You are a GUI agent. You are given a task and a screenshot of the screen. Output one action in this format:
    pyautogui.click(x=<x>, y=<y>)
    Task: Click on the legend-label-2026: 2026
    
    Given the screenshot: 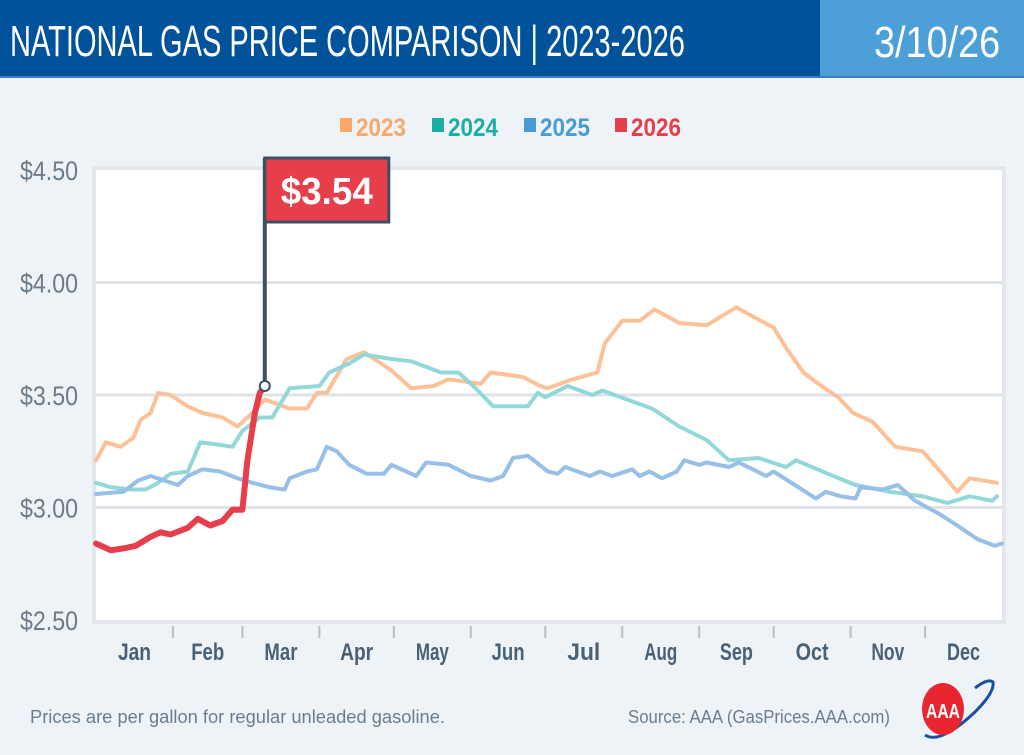 What is the action you would take?
    pyautogui.click(x=656, y=128)
    